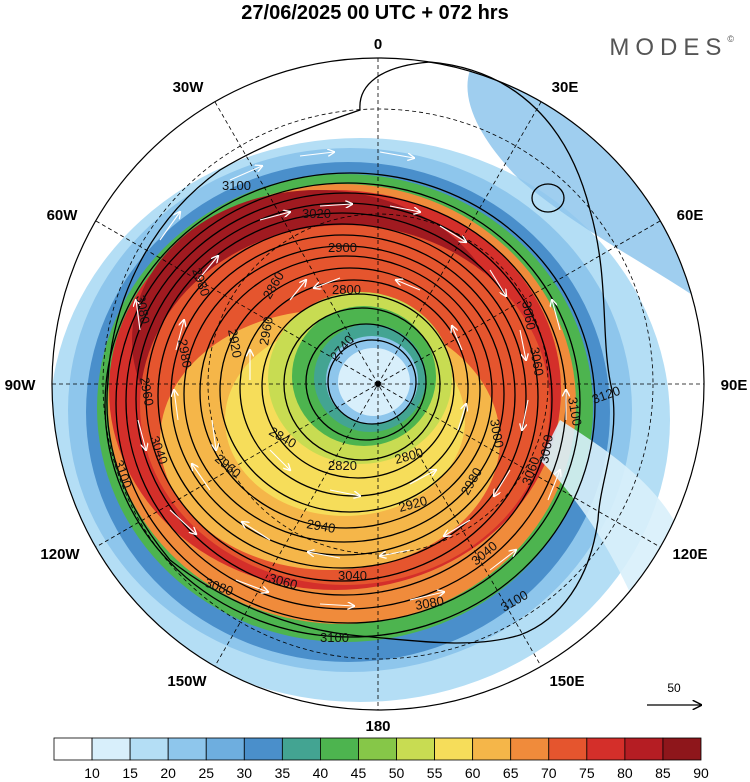 The width and height of the screenshot is (750, 782). Describe the element at coordinates (668, 47) in the screenshot. I see `logo-text: MODES` at that location.